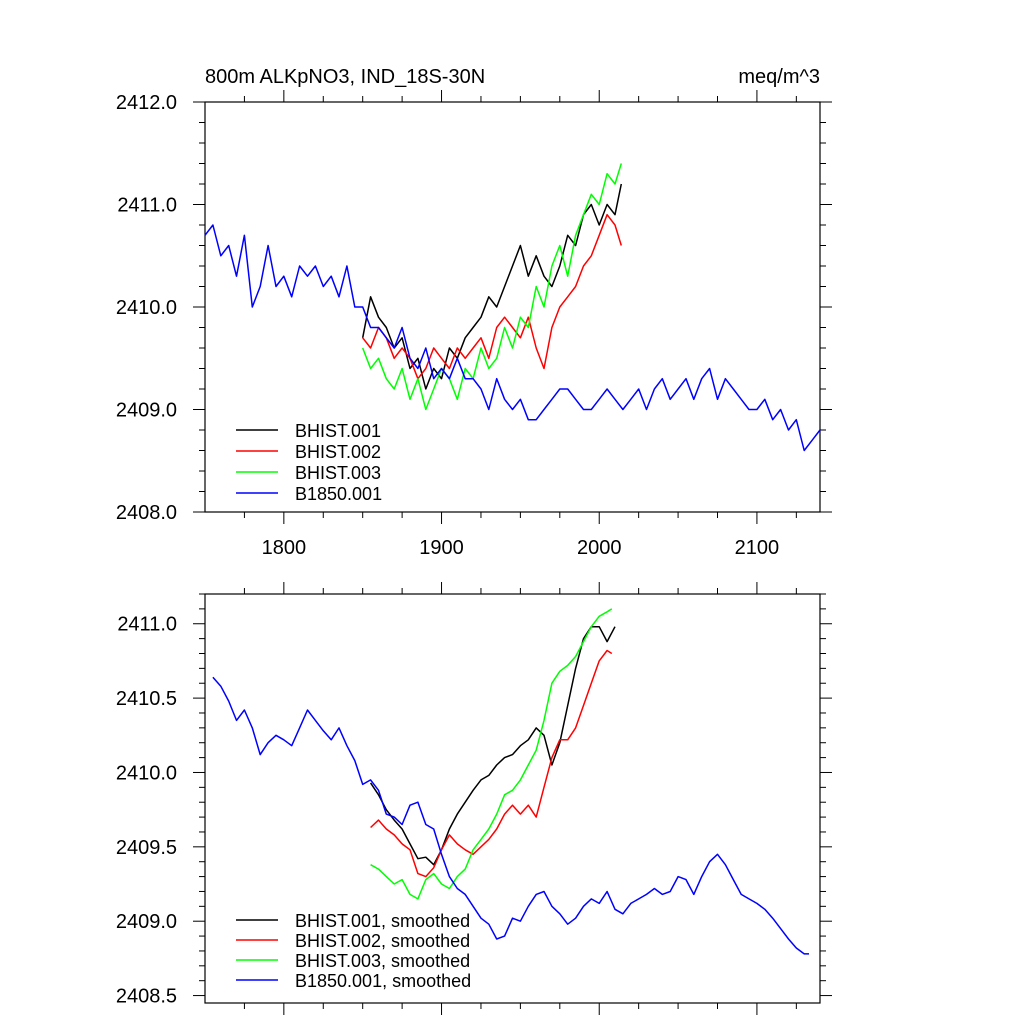 Image resolution: width=1024 pixels, height=1029 pixels. I want to click on panel1-x-tick-label: 2000, so click(599, 548).